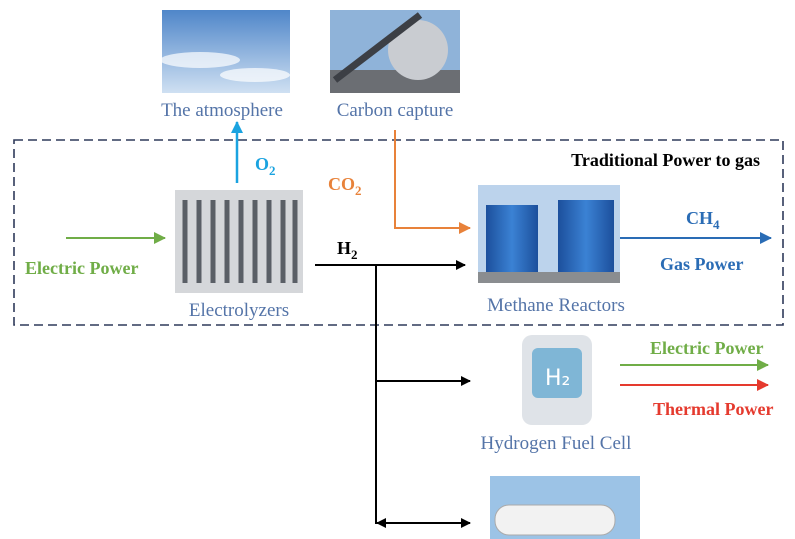 The height and width of the screenshot is (539, 795). Describe the element at coordinates (432, 182) in the screenshot. I see `arrow` at that location.